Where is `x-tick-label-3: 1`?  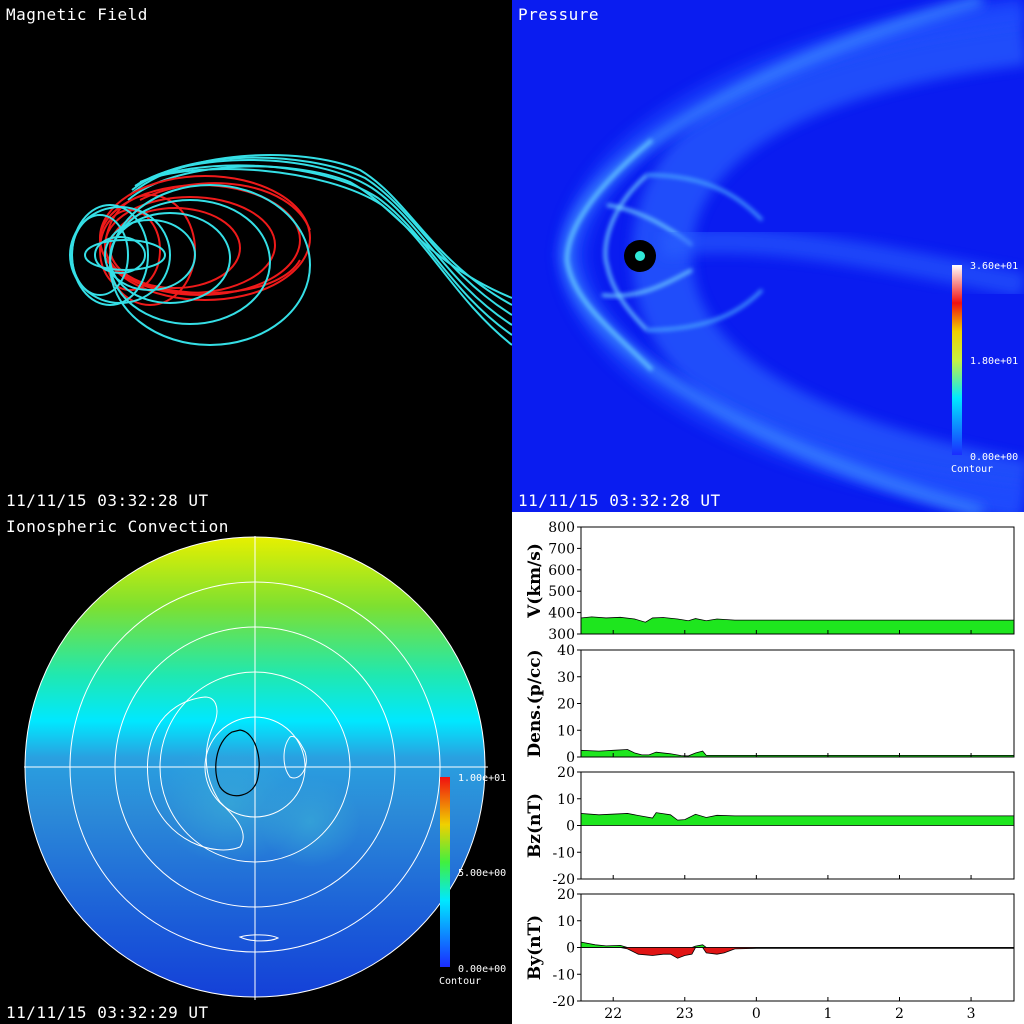 x-tick-label-3: 1 is located at coordinates (827, 1014).